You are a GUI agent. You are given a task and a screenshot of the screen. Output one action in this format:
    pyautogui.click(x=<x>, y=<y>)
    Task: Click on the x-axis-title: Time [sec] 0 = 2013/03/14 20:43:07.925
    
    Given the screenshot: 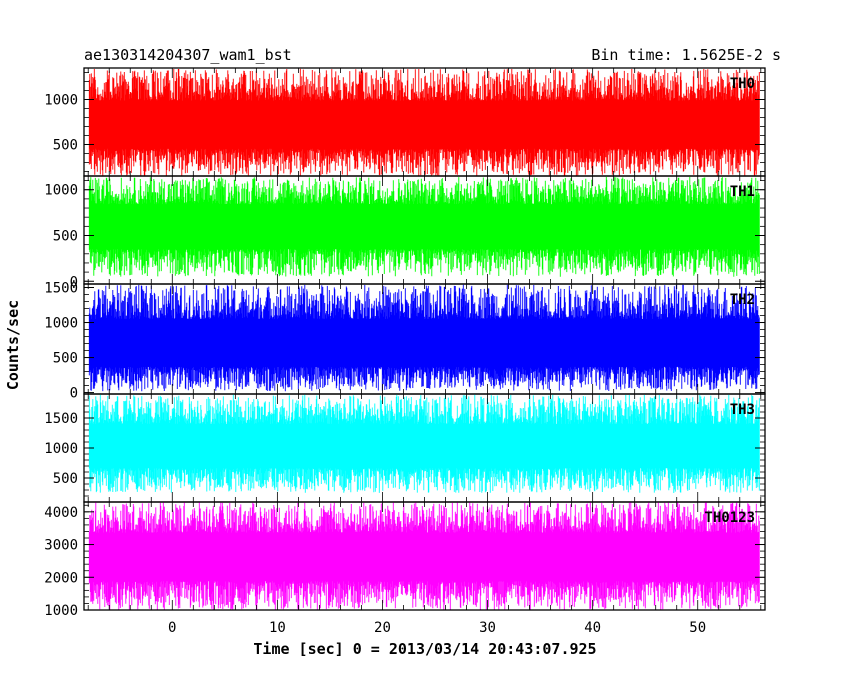 What is the action you would take?
    pyautogui.click(x=424, y=649)
    